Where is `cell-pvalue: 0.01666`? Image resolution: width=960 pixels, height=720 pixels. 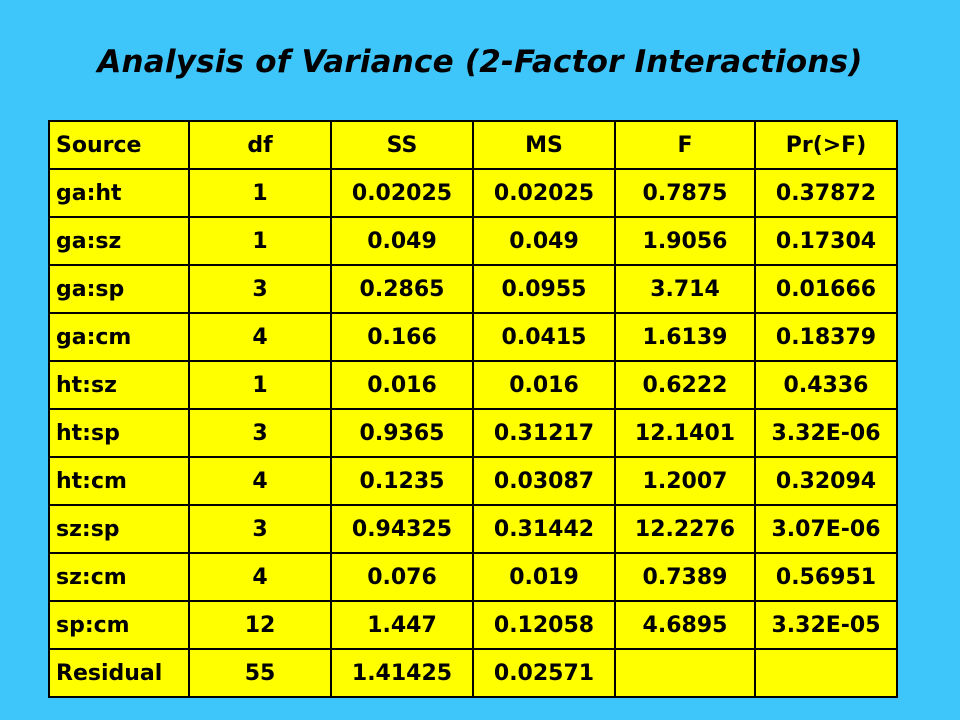 cell-pvalue: 0.01666 is located at coordinates (826, 289).